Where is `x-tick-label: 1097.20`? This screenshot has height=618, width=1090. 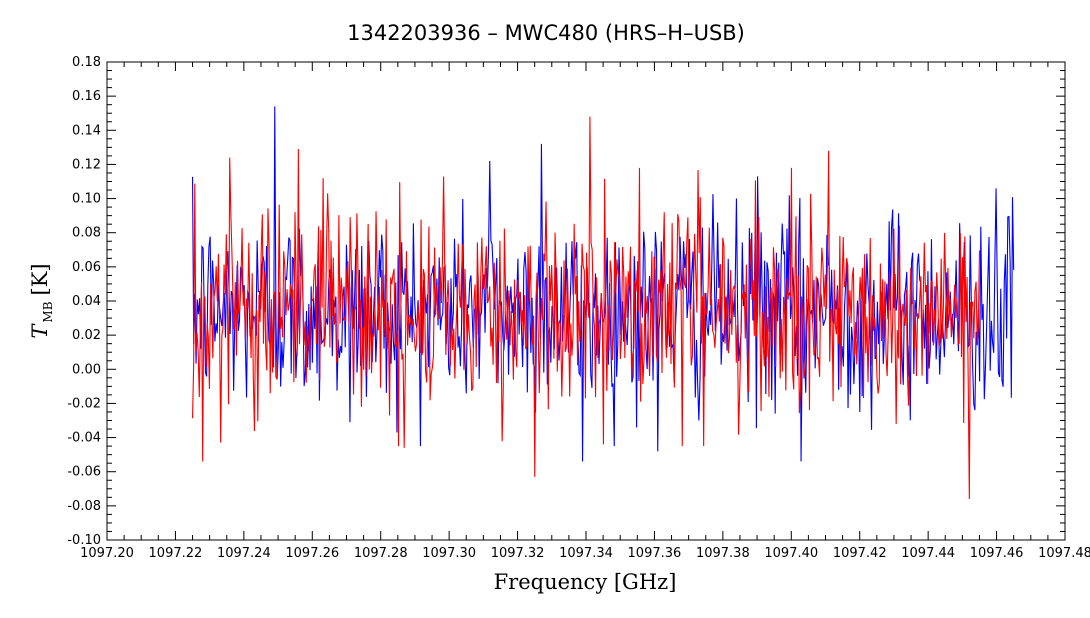 x-tick-label: 1097.20 is located at coordinates (107, 553).